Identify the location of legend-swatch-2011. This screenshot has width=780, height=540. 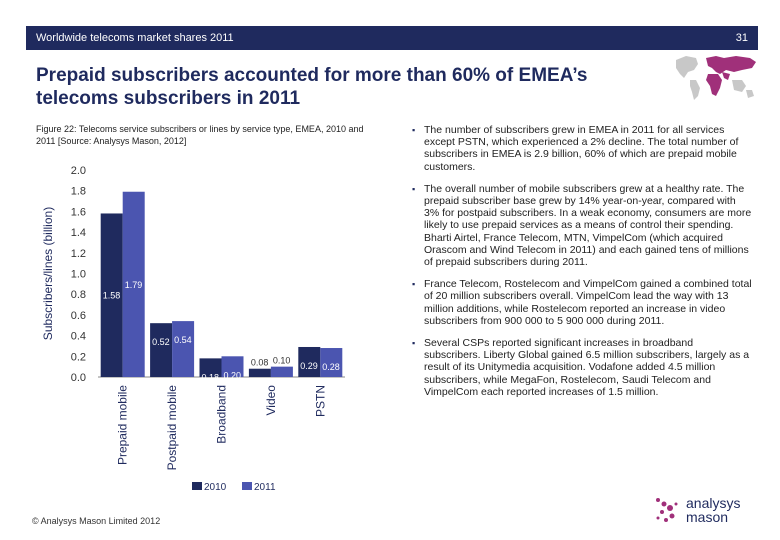
(247, 486).